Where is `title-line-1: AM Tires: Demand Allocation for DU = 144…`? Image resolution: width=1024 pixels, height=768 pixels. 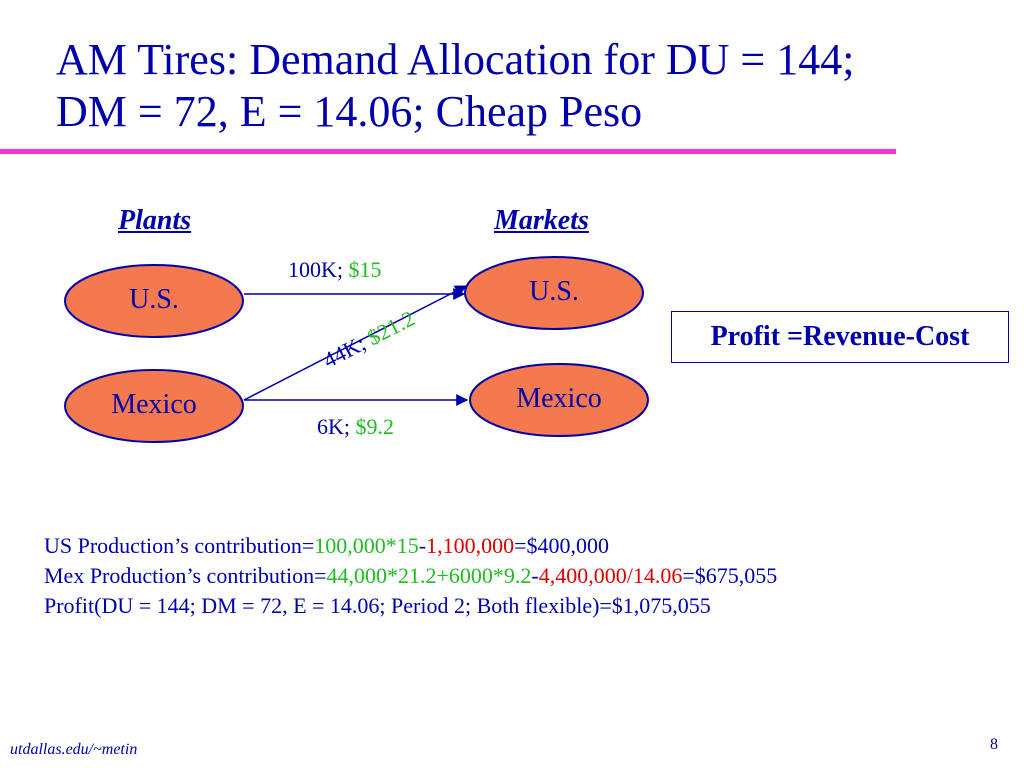 title-line-1: AM Tires: Demand Allocation for DU = 144… is located at coordinates (455, 59).